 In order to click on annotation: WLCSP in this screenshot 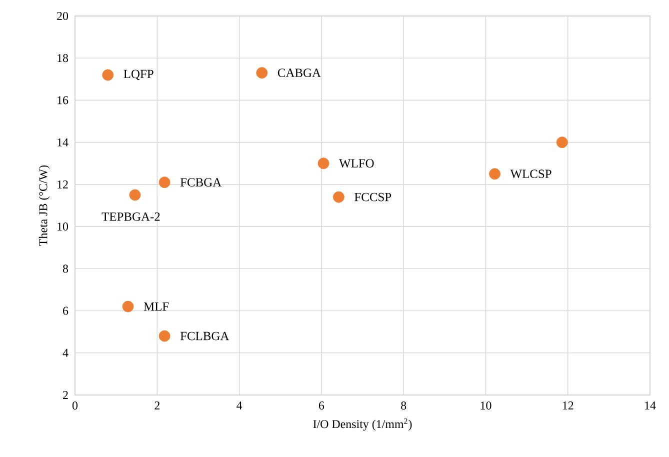, I will do `click(531, 174)`.